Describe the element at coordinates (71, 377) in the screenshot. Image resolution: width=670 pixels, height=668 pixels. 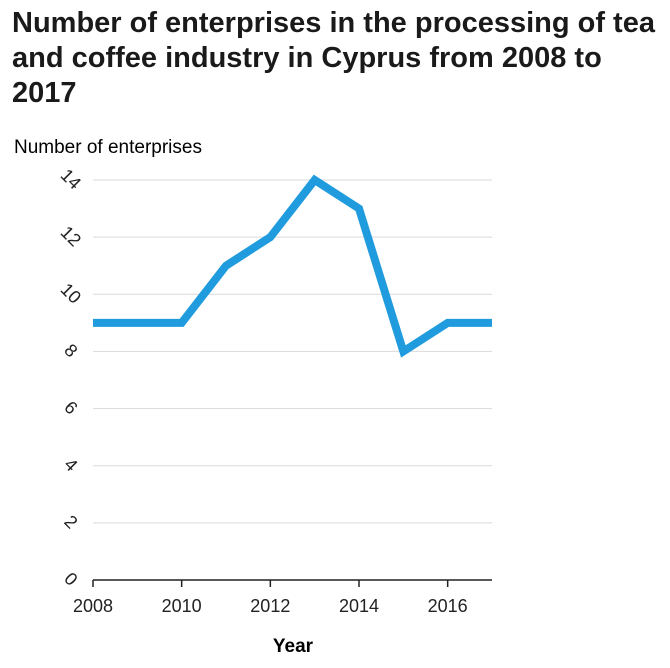
I see `y-axis-ticks: 0 2 4 6 8 10 12 14` at that location.